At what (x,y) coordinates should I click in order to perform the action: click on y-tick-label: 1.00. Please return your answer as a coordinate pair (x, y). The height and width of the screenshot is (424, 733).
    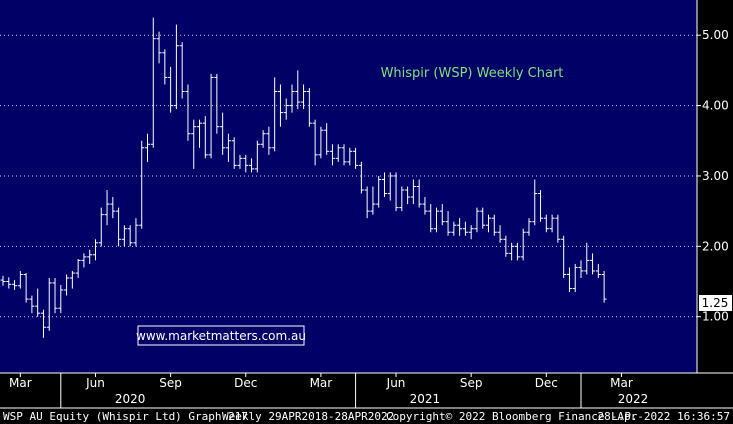
    Looking at the image, I should click on (715, 317).